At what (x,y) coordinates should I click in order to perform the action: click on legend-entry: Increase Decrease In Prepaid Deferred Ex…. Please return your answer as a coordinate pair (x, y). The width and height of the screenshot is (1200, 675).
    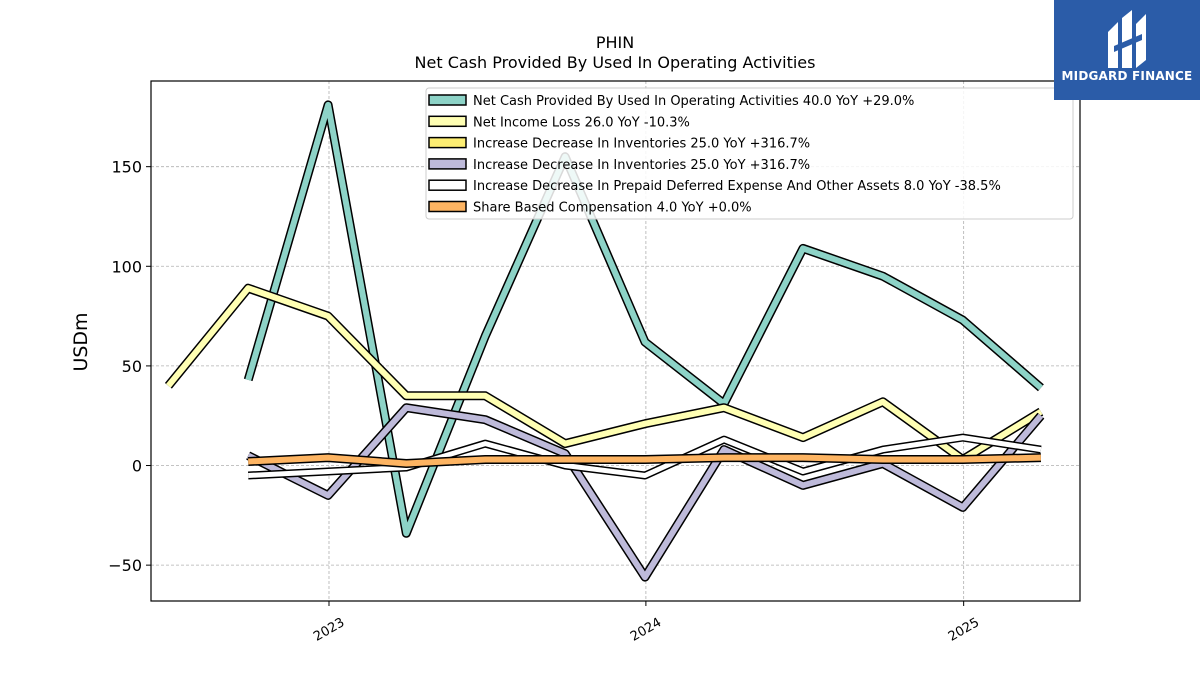
    Looking at the image, I should click on (737, 186).